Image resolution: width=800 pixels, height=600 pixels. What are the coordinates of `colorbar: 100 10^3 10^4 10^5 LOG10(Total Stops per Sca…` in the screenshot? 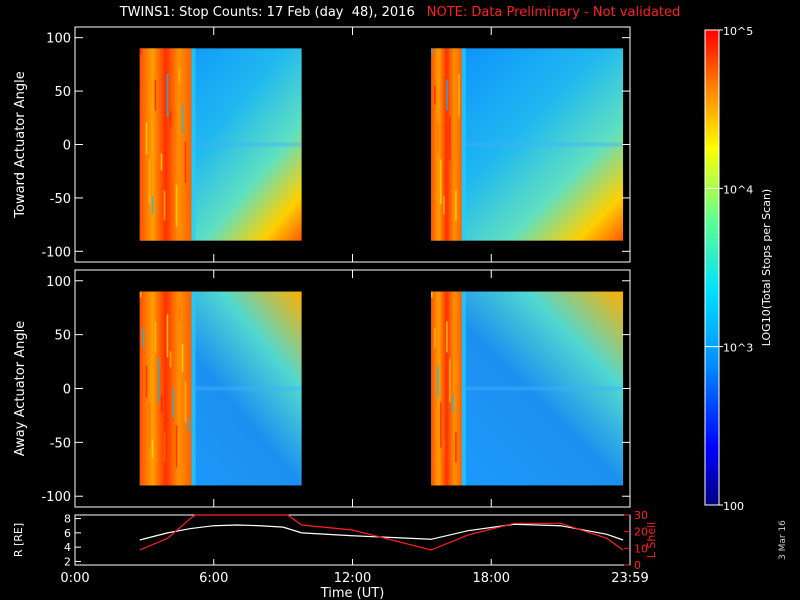 It's located at (738, 269).